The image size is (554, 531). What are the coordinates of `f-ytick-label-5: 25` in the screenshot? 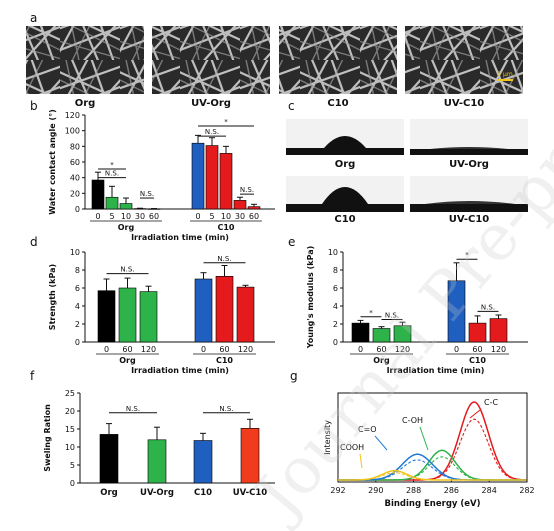 It's located at (70, 393).